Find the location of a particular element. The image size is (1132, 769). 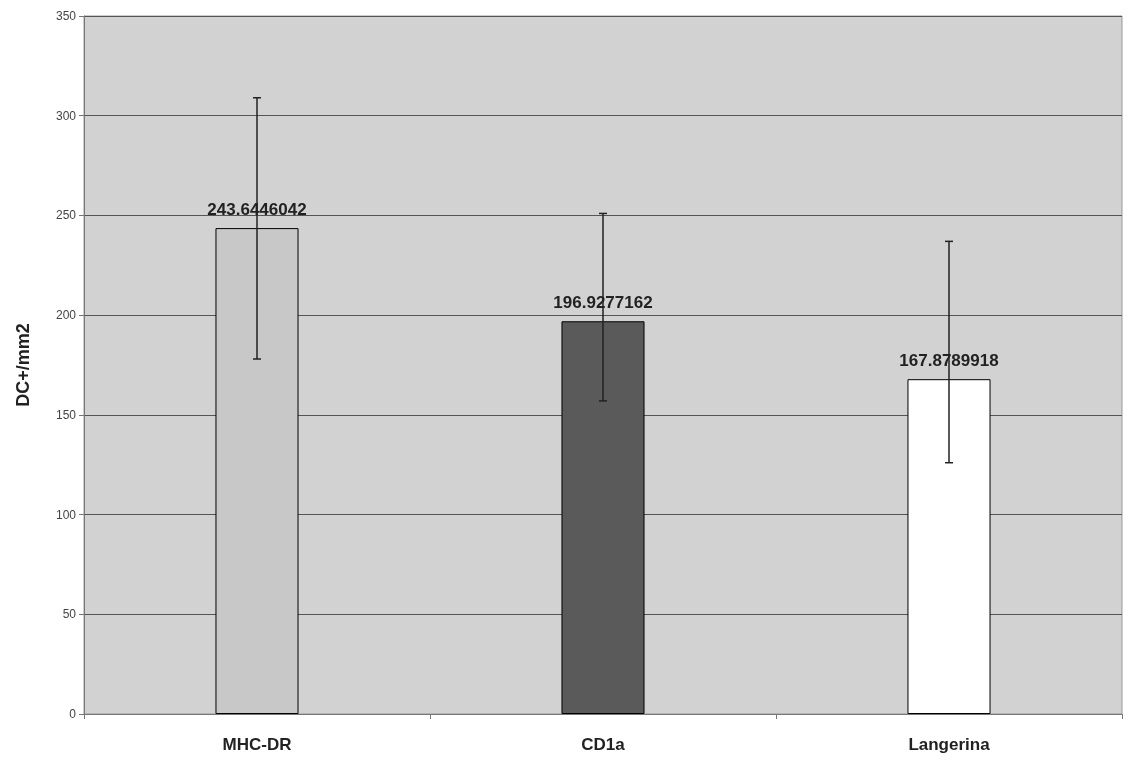

y-tick-label: 350 is located at coordinates (66, 16).